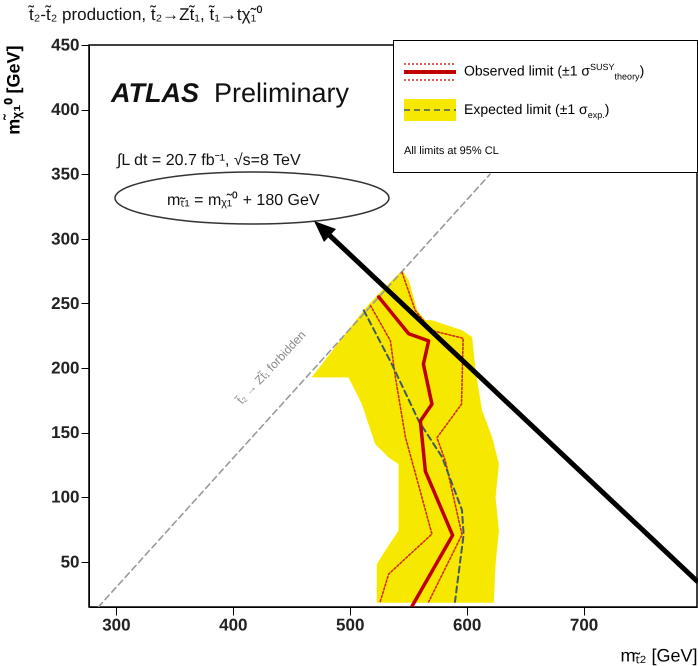  Describe the element at coordinates (282, 93) in the screenshot. I see `annotation: Preliminary` at that location.